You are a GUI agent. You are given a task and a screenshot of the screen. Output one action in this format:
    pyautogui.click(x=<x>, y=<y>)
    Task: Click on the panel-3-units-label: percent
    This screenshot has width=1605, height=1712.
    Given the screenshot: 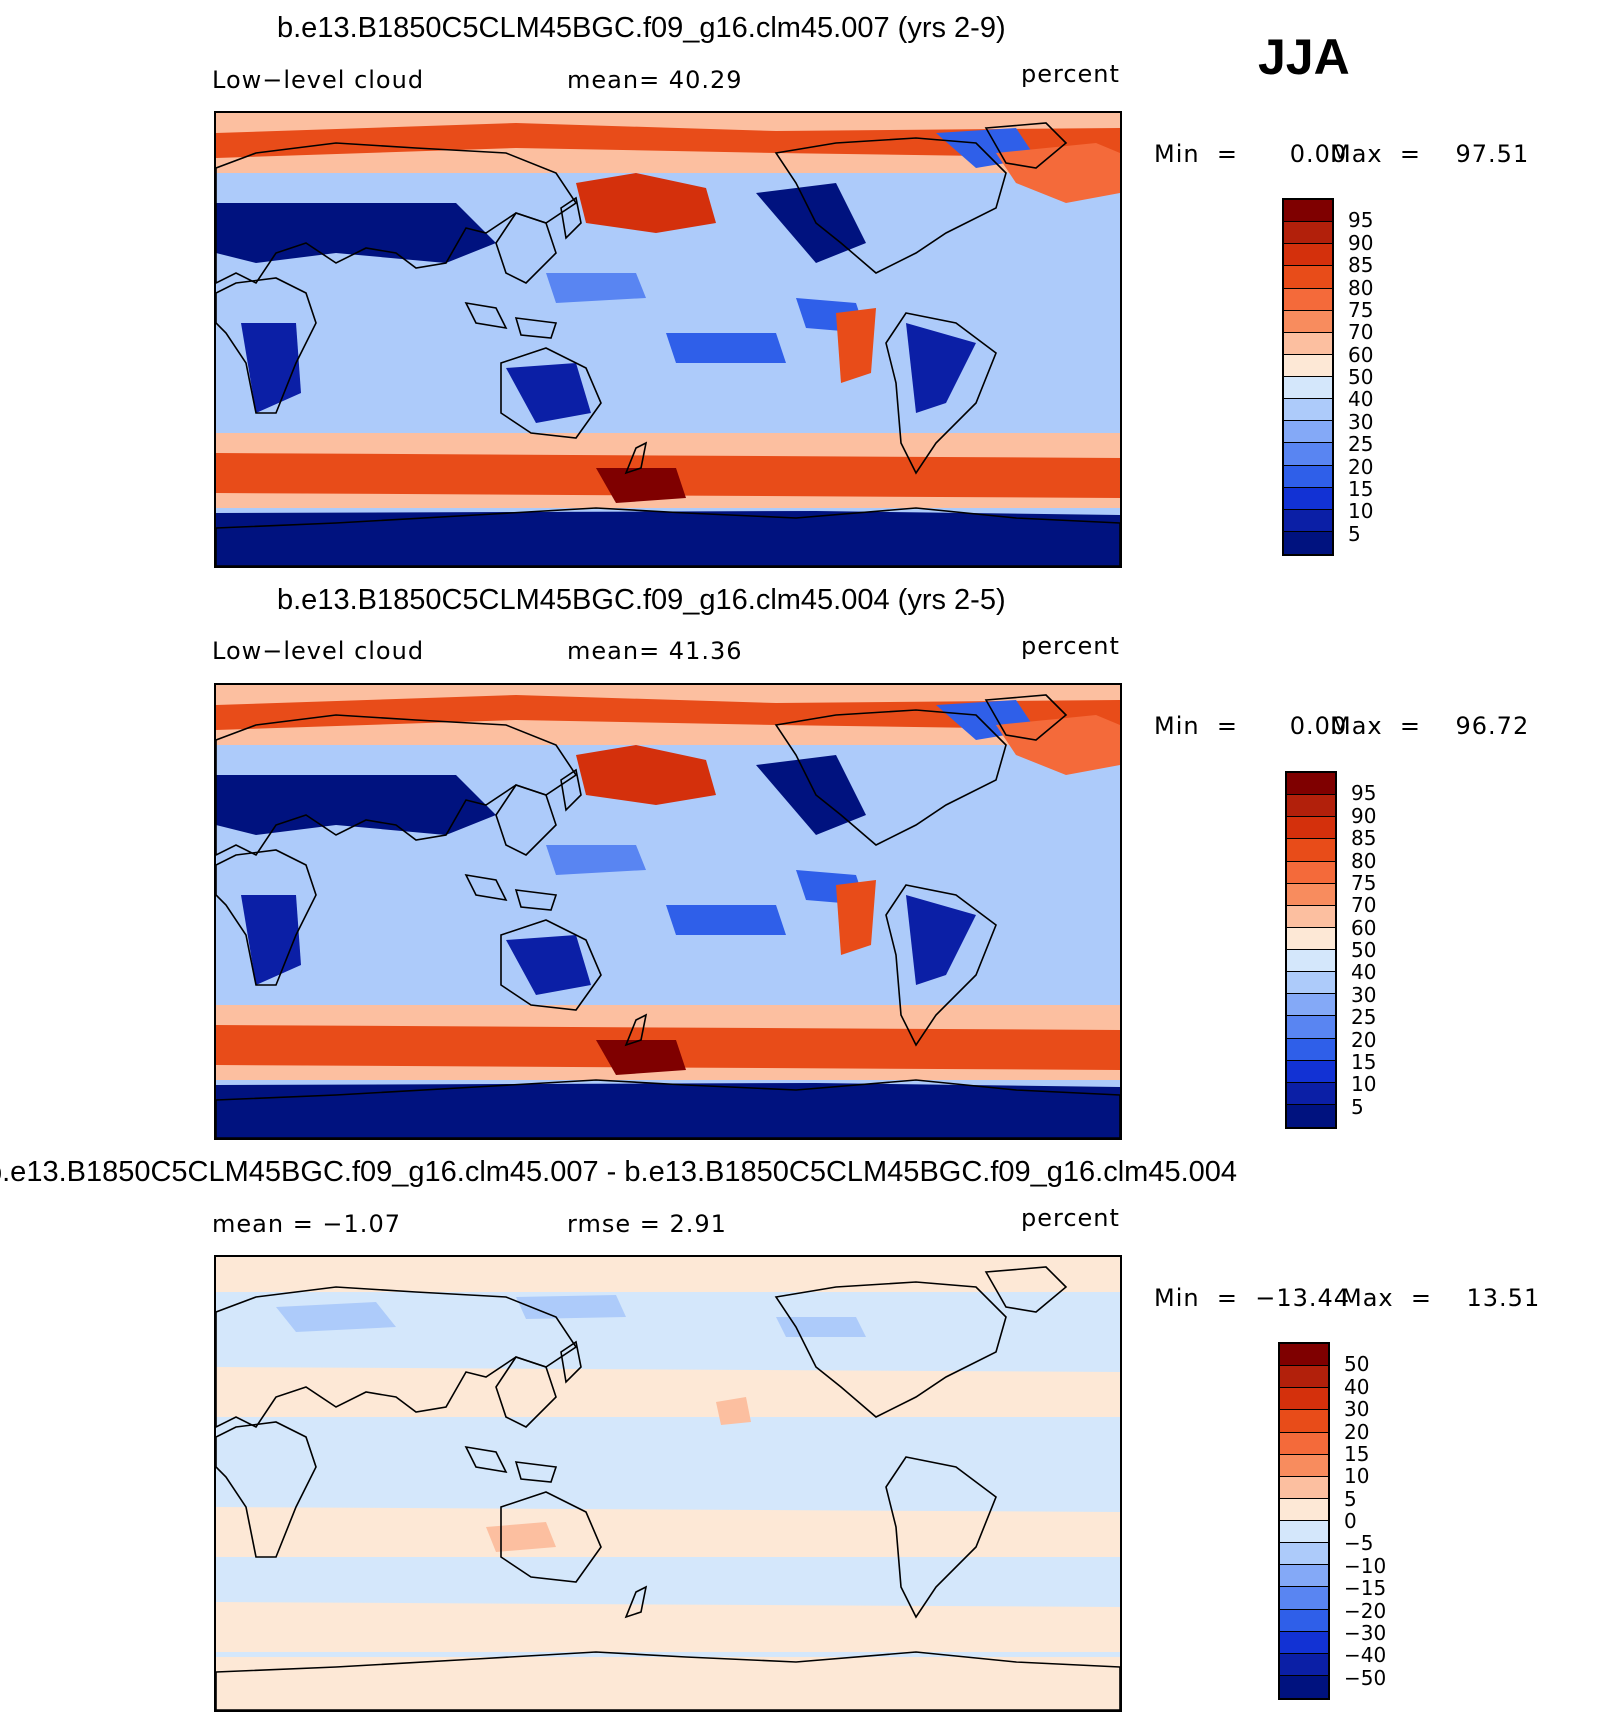 What is the action you would take?
    pyautogui.click(x=1070, y=1218)
    